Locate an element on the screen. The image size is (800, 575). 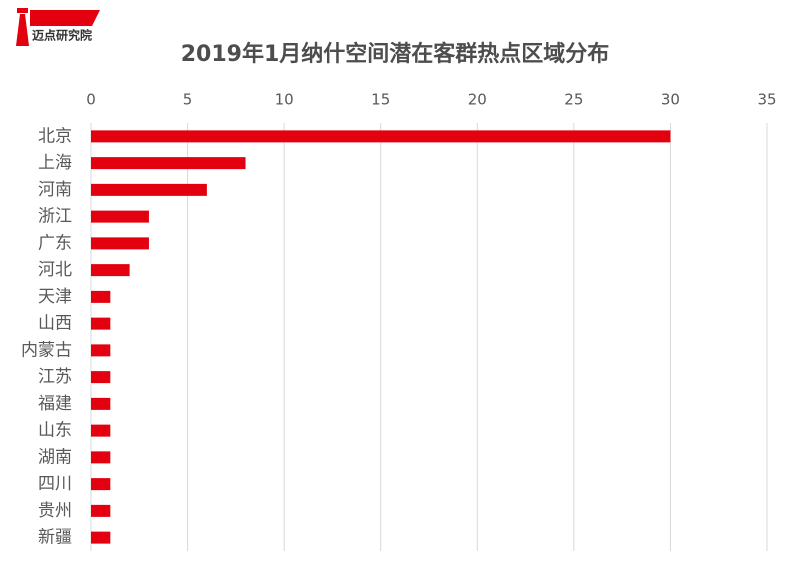
x-tick-label: 5 is located at coordinates (188, 100).